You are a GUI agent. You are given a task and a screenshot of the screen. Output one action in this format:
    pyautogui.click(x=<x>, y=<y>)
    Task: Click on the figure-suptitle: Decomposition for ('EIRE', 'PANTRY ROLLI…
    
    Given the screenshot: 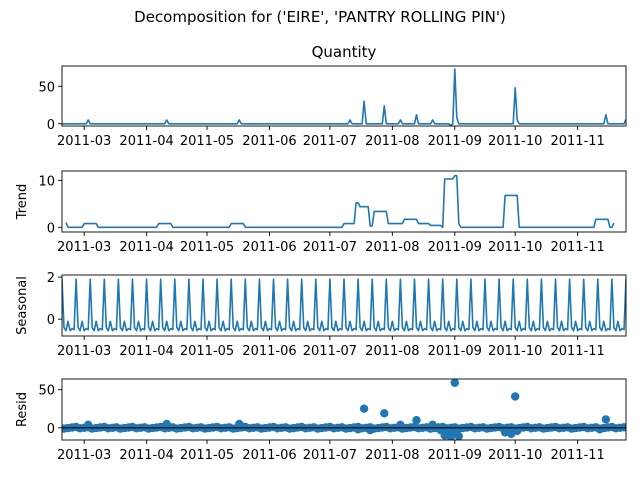 What is the action you would take?
    pyautogui.click(x=320, y=17)
    